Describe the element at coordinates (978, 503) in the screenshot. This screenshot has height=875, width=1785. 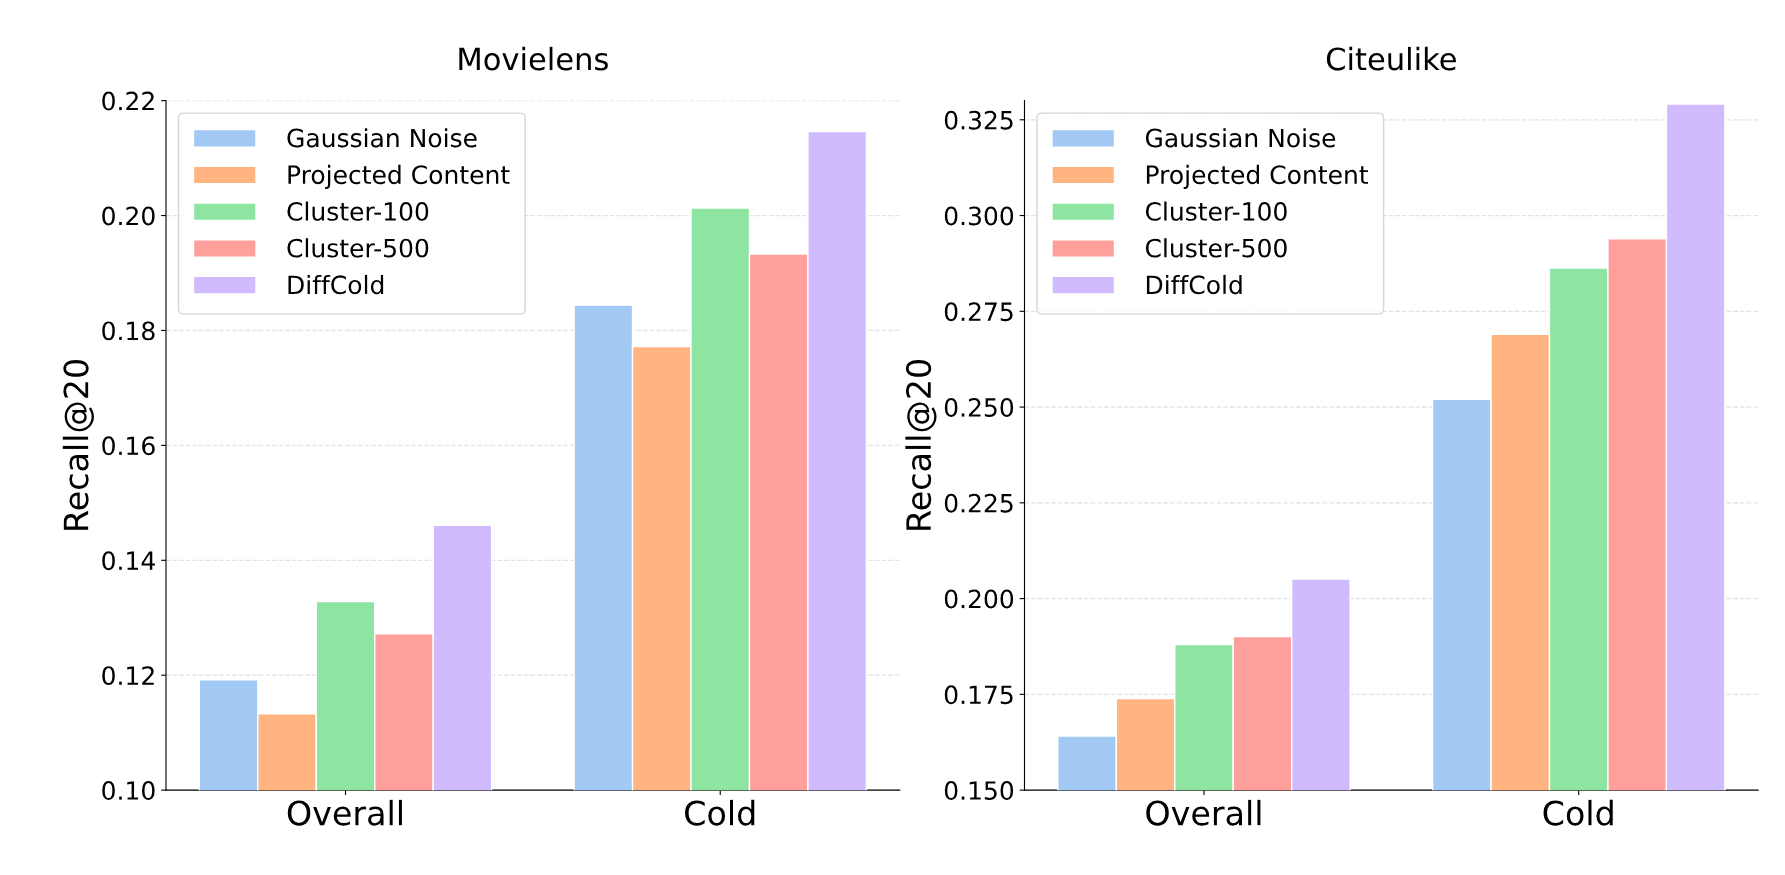
I see `y-tick-label: 0.225` at that location.